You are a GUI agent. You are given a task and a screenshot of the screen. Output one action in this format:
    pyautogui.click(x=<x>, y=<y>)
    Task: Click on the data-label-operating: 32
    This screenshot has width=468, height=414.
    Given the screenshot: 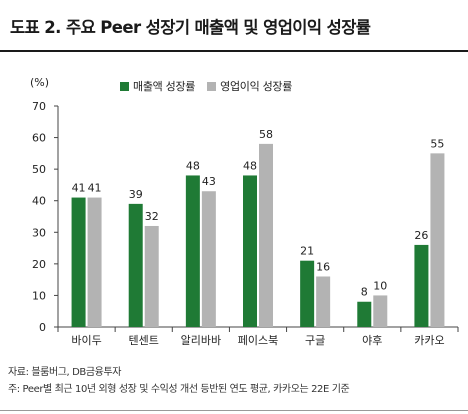 What is the action you would take?
    pyautogui.click(x=152, y=216)
    